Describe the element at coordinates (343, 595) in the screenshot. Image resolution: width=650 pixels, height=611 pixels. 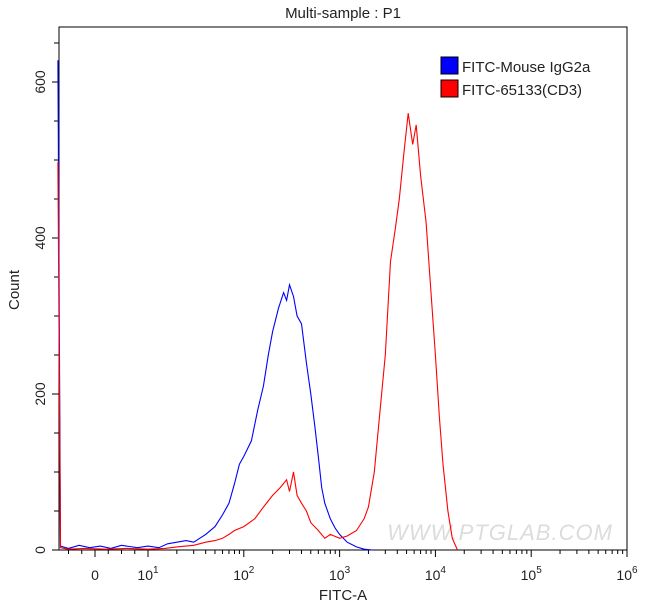
I see `x-axis-label: FITC-A` at that location.